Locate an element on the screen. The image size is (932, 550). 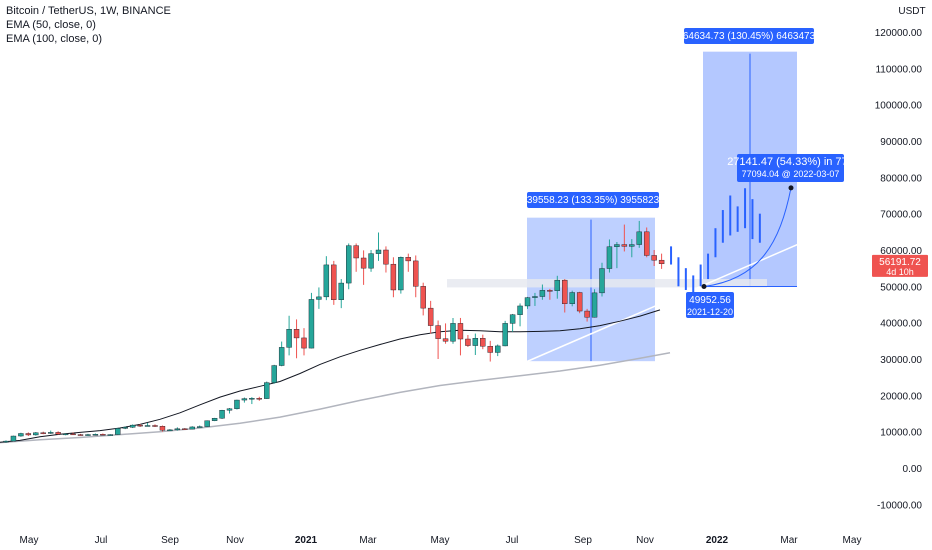
projection-label-bg is located at coordinates (790, 168).